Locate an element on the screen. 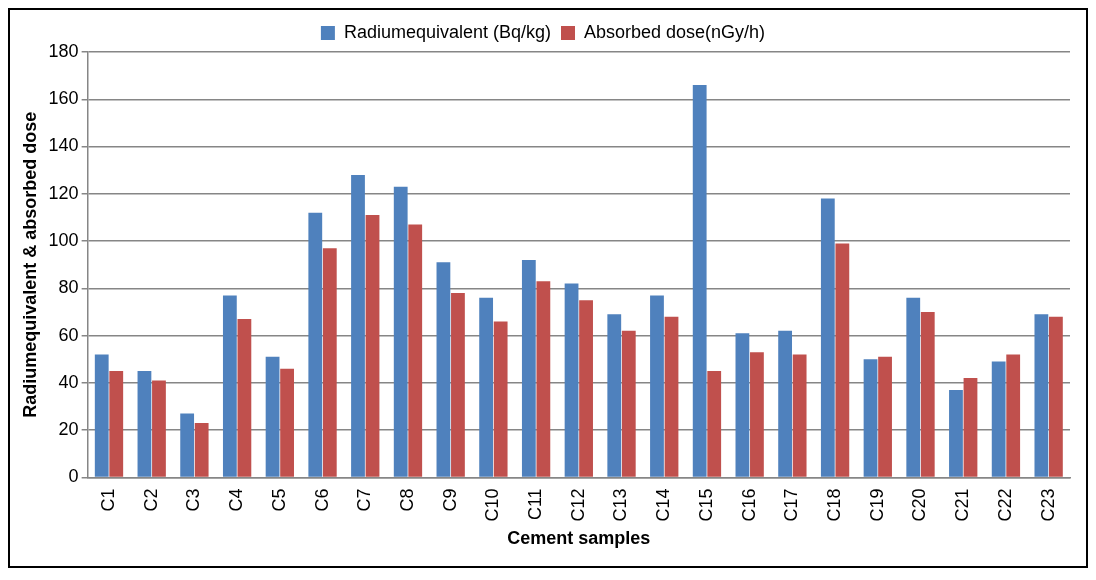 This screenshot has width=1096, height=580. x-tick-label: C15 is located at coordinates (705, 505).